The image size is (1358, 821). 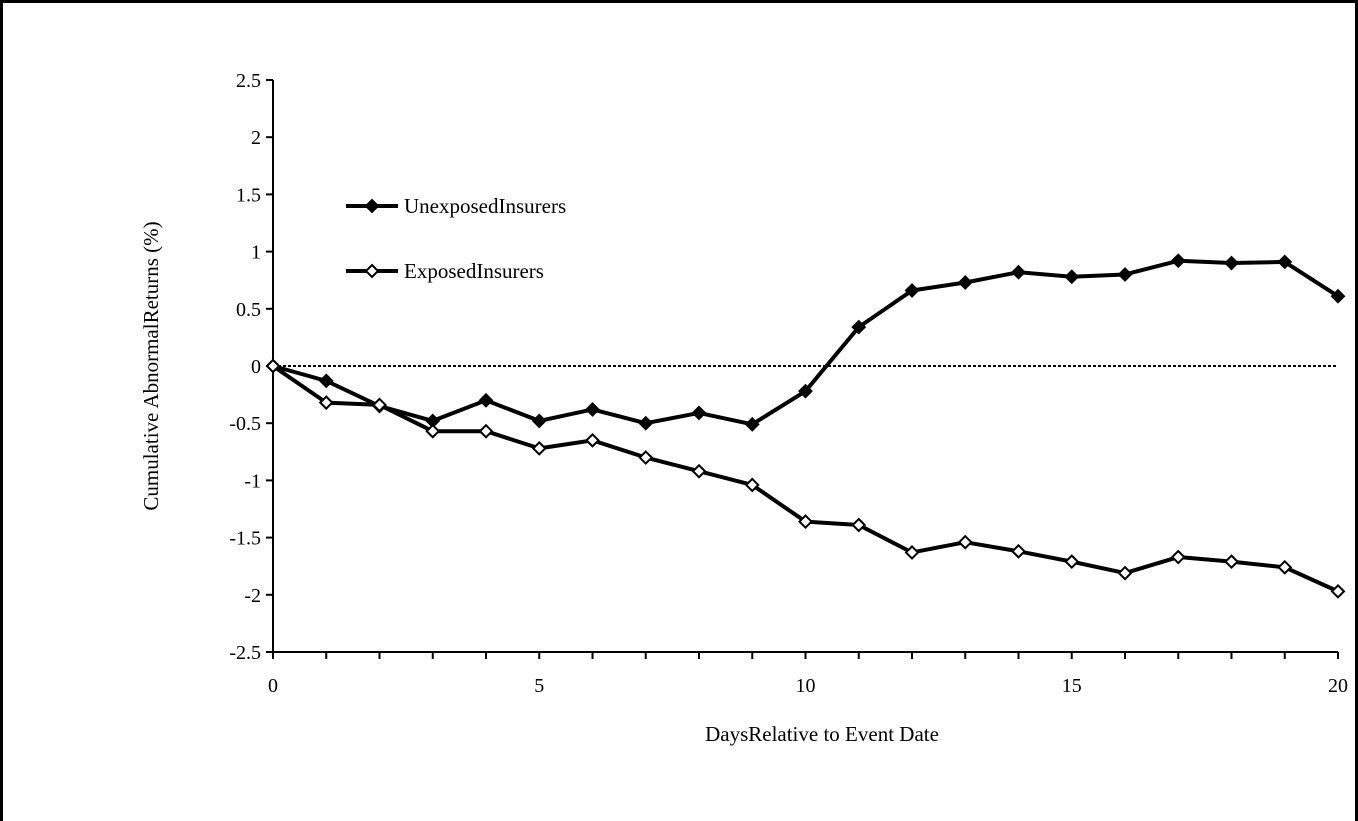 I want to click on y-tick-label: 1.5, so click(x=248, y=195).